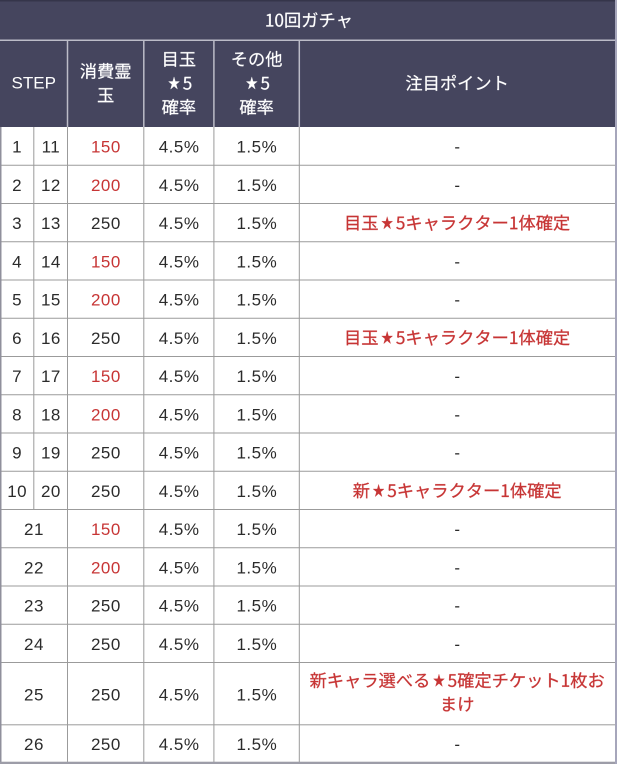 Image resolution: width=617 pixels, height=769 pixels. What do you see at coordinates (16, 453) in the screenshot?
I see `svg-text: 9` at bounding box center [16, 453].